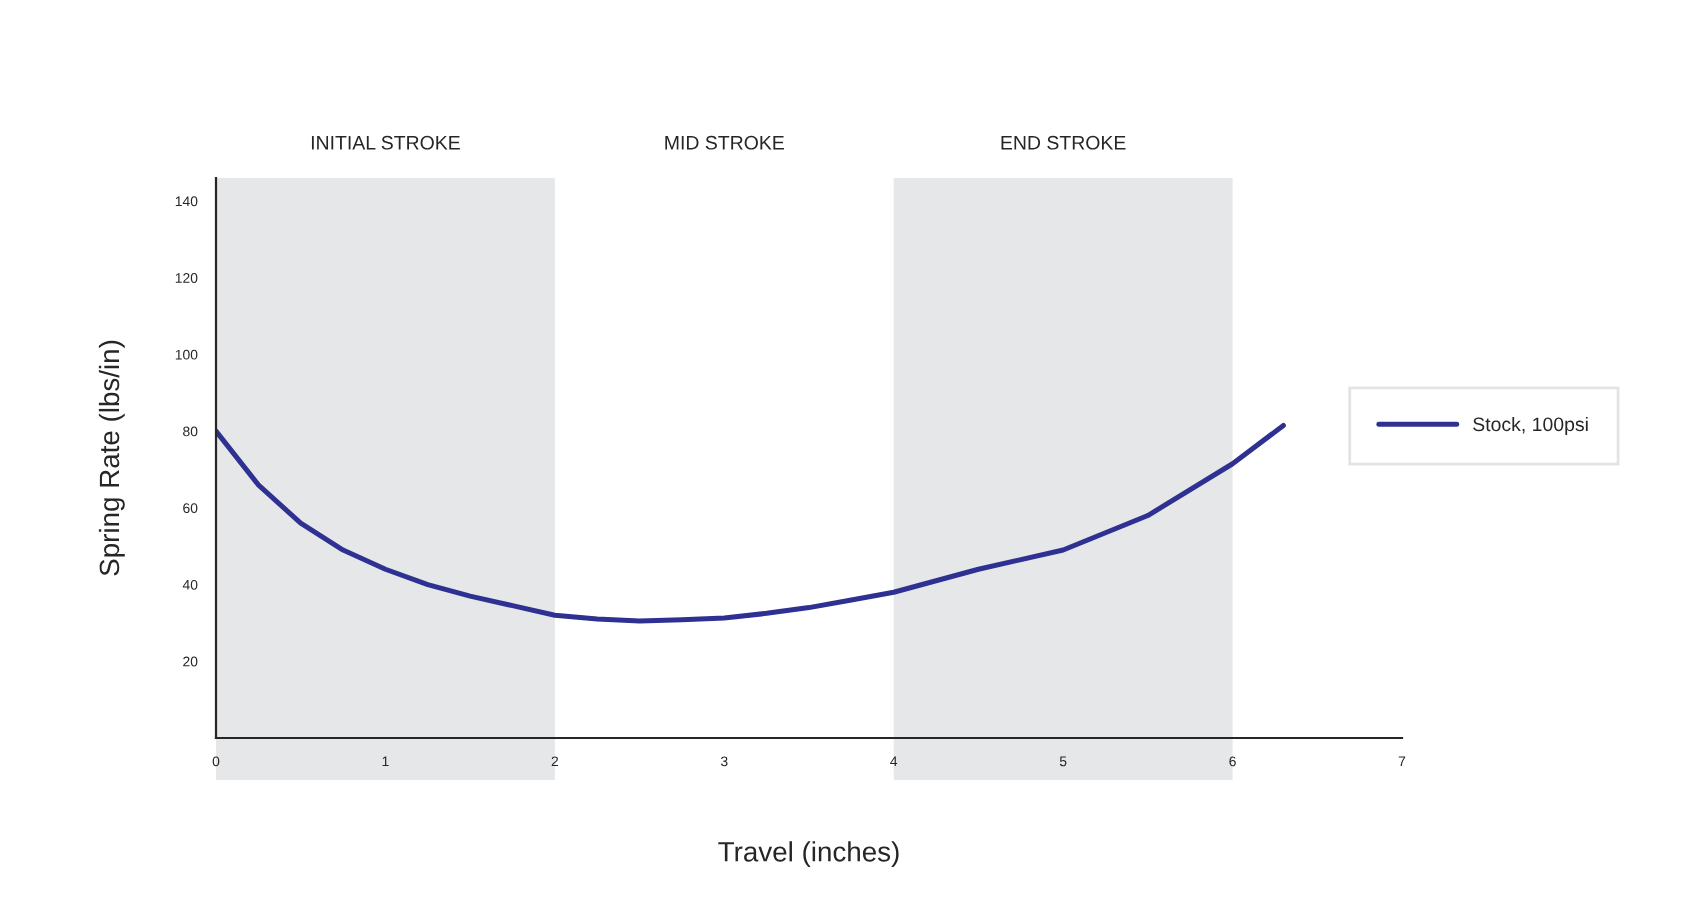 The width and height of the screenshot is (1684, 918). I want to click on line-series, so click(751, 523).